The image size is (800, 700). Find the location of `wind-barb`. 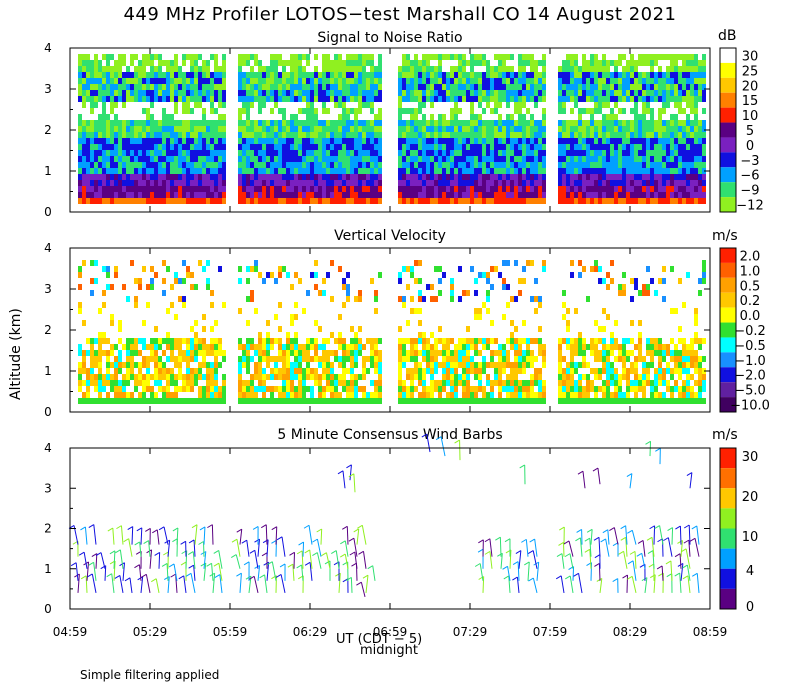

wind-barb is located at coordinates (96, 561).